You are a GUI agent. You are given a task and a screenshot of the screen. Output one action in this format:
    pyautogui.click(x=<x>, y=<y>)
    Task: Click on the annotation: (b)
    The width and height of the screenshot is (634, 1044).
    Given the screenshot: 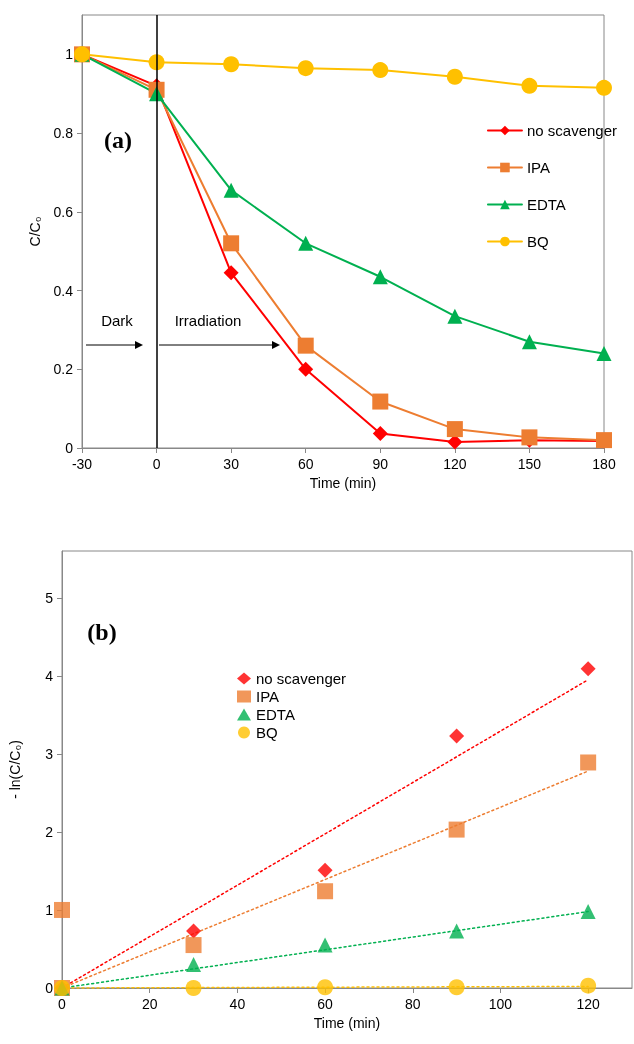 What is the action you would take?
    pyautogui.click(x=102, y=632)
    